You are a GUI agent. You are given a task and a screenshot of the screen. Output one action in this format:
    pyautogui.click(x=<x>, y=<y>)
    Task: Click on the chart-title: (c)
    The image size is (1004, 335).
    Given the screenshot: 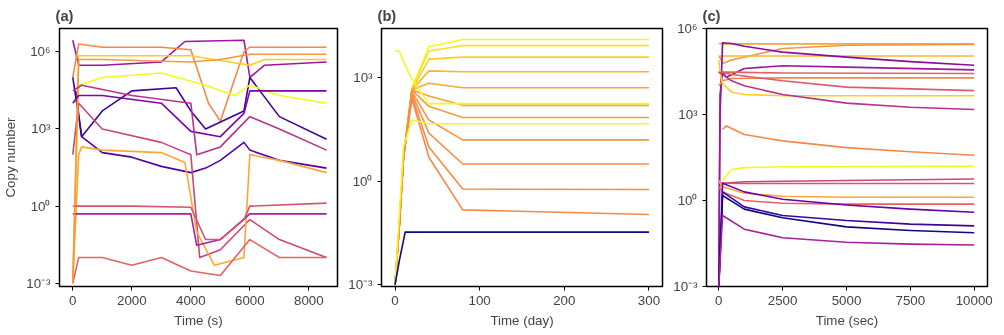 What is the action you would take?
    pyautogui.click(x=711, y=15)
    